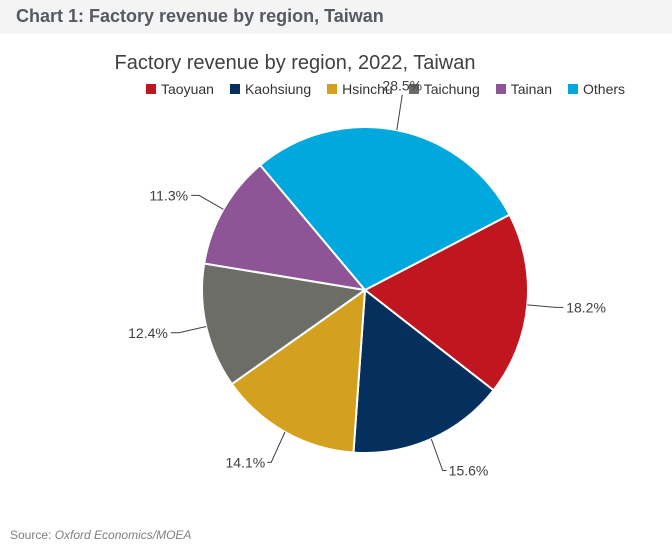 Image resolution: width=672 pixels, height=552 pixels. I want to click on leader-line-taoyuan, so click(545, 306).